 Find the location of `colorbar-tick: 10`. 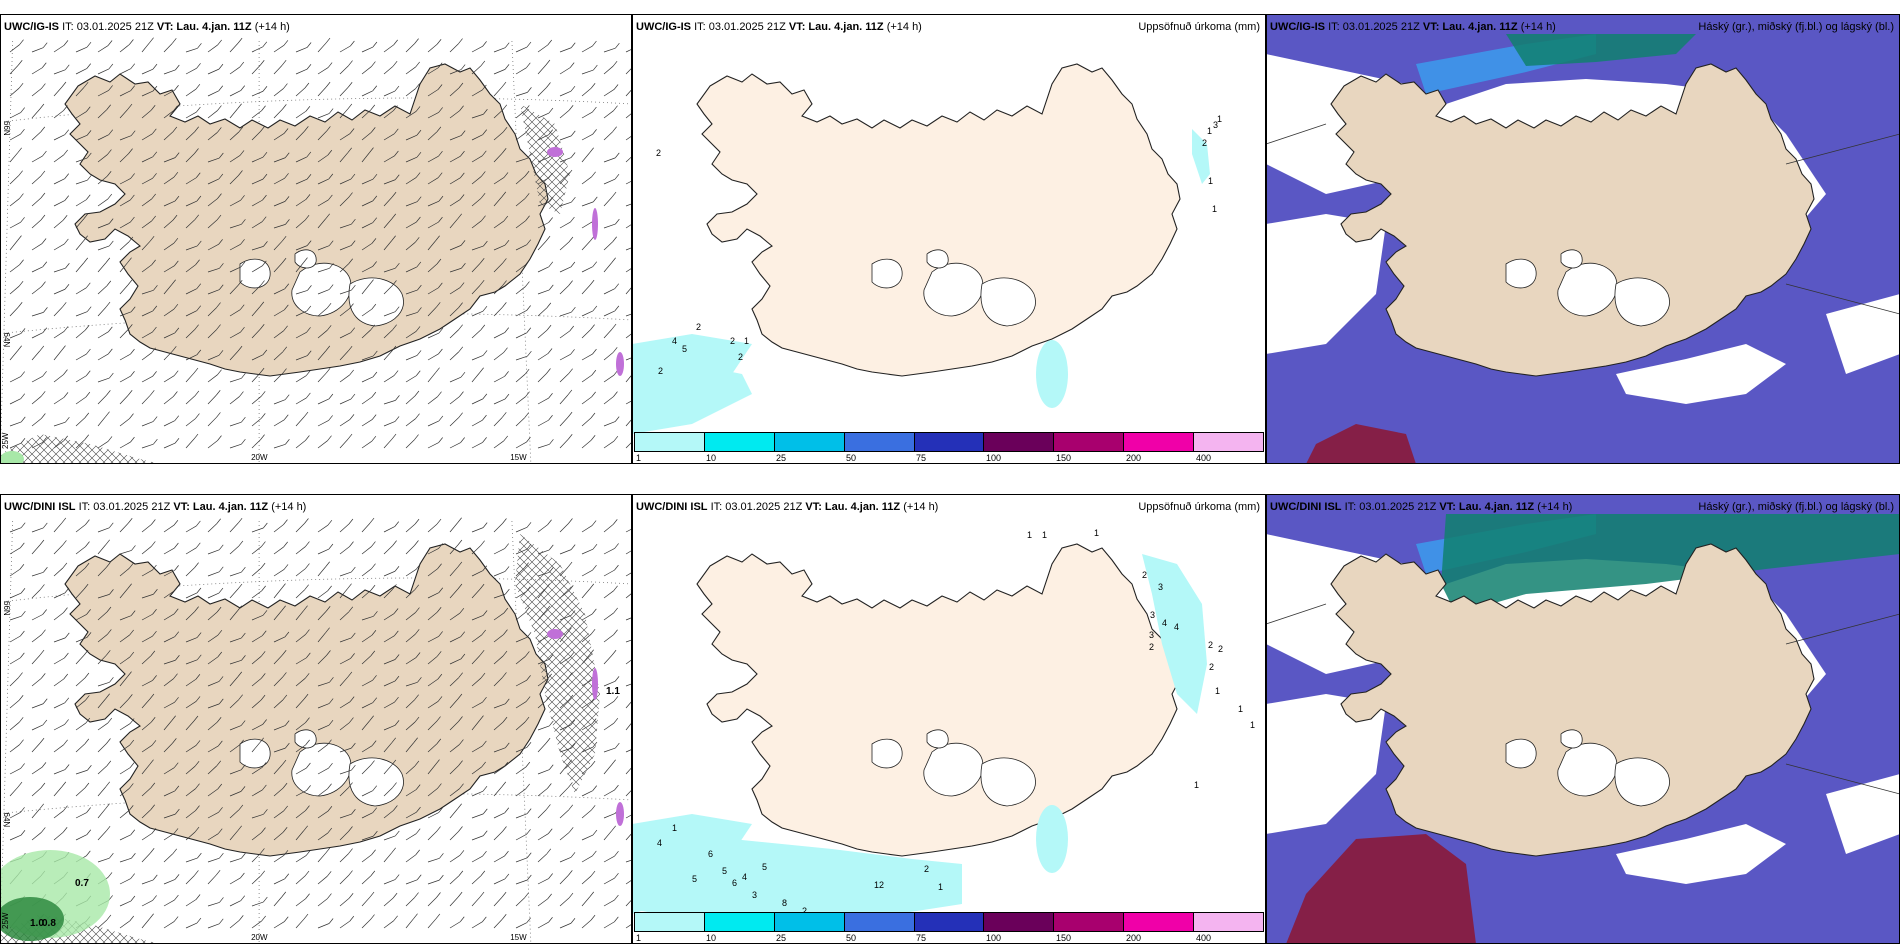

colorbar-tick: 10 is located at coordinates (711, 458).